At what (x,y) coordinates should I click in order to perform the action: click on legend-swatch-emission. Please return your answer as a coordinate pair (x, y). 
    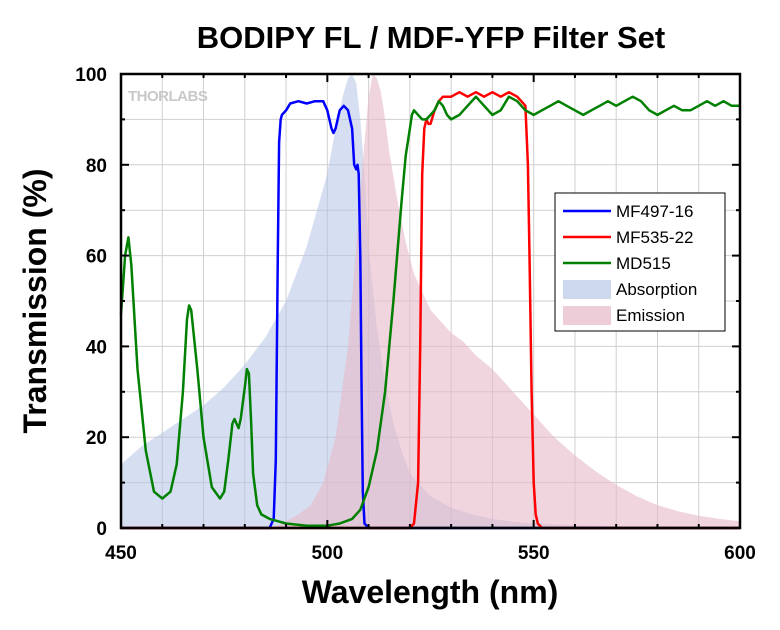
    Looking at the image, I should click on (587, 315).